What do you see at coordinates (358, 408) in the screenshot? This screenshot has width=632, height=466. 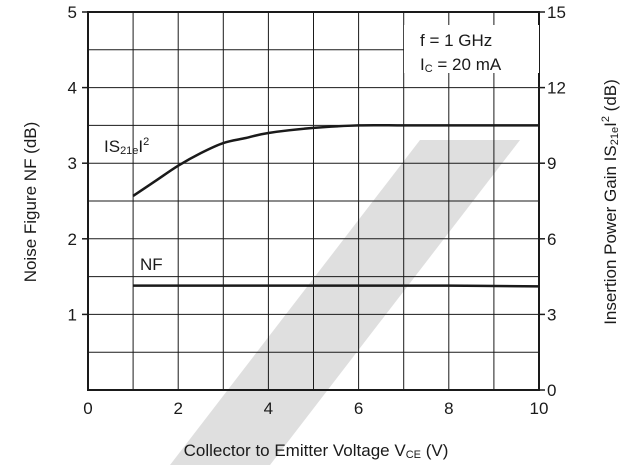 I see `x-tick-label: 6` at bounding box center [358, 408].